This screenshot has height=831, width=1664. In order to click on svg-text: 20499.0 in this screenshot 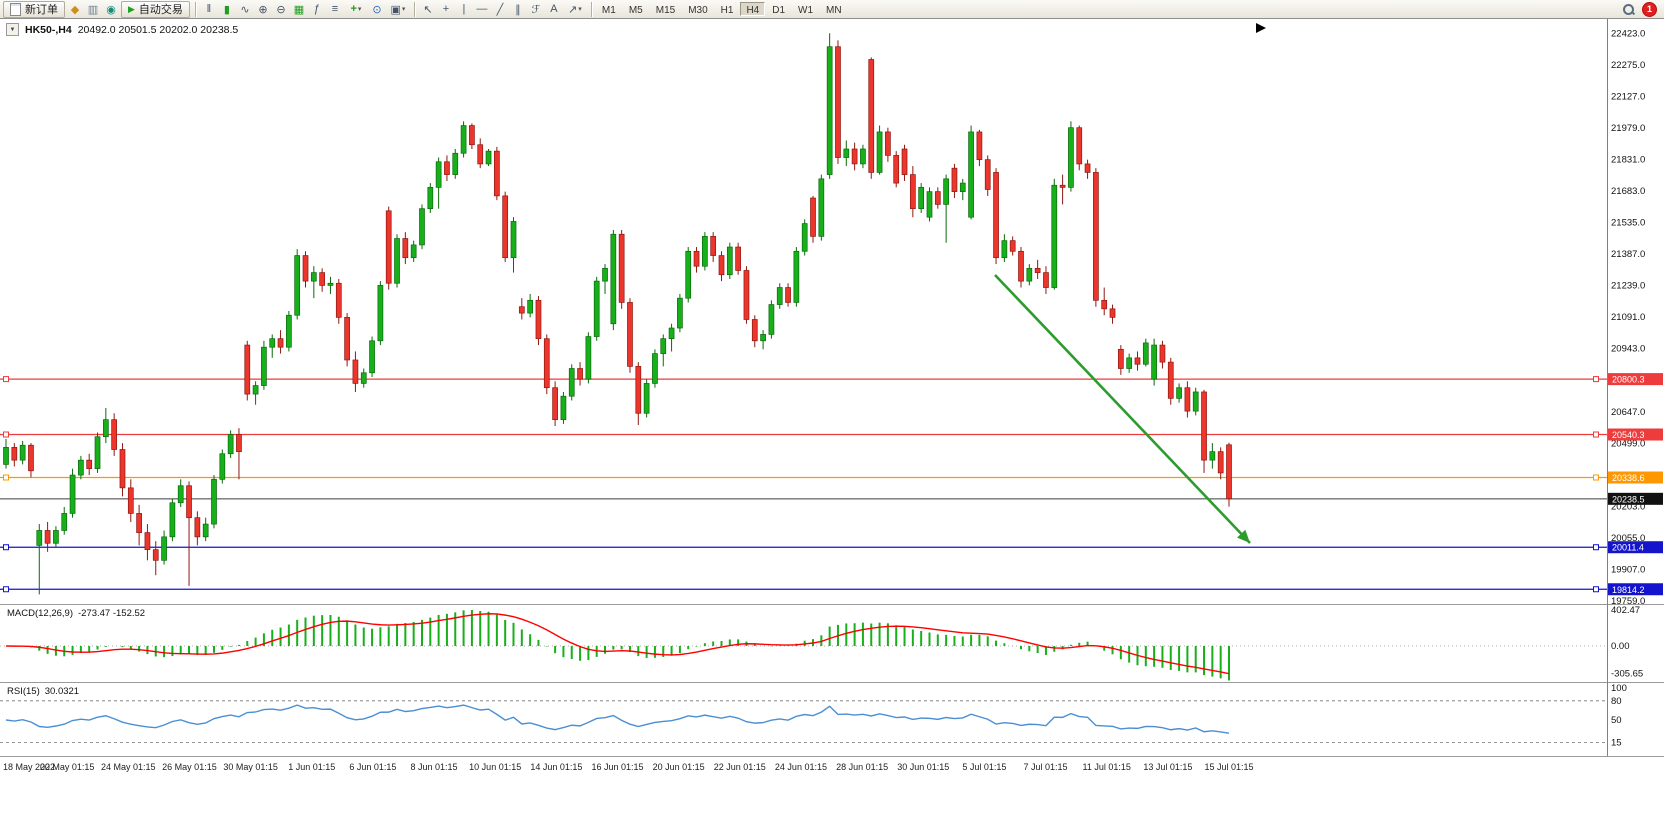, I will do `click(1628, 443)`.